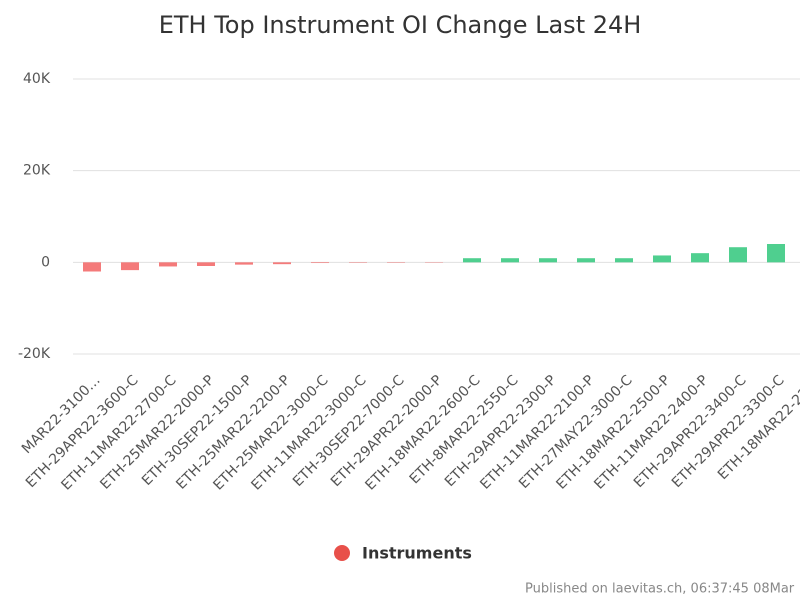 This screenshot has height=600, width=800. Describe the element at coordinates (45, 262) in the screenshot. I see `y-tick-label: 0` at that location.